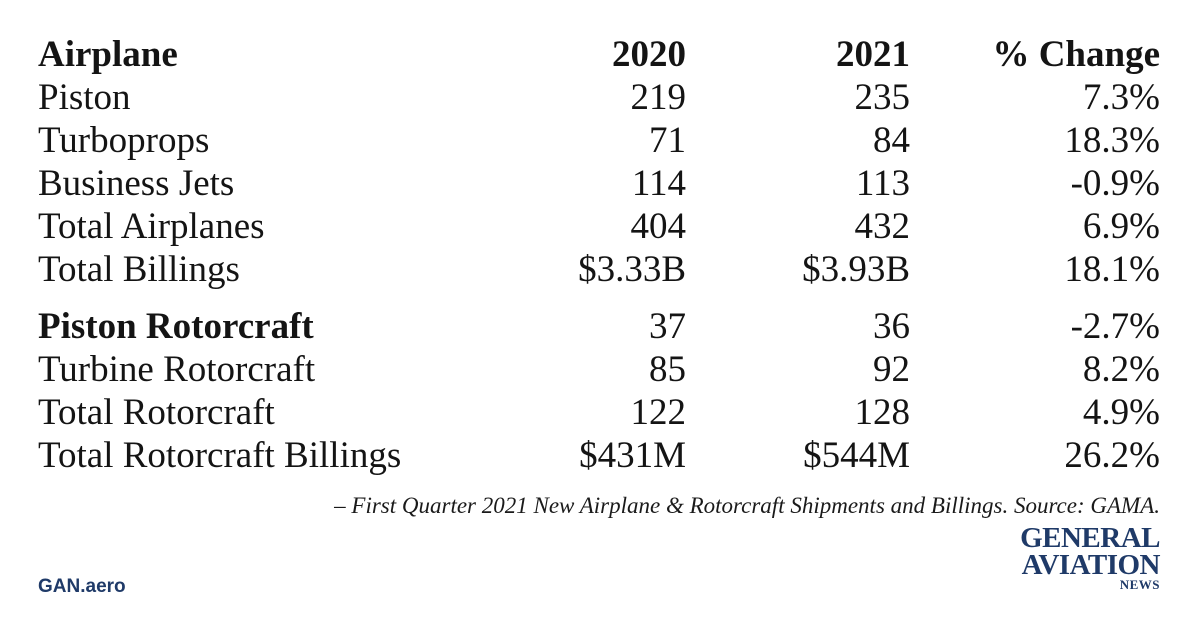  I want to click on header-2020: 2020, so click(649, 54).